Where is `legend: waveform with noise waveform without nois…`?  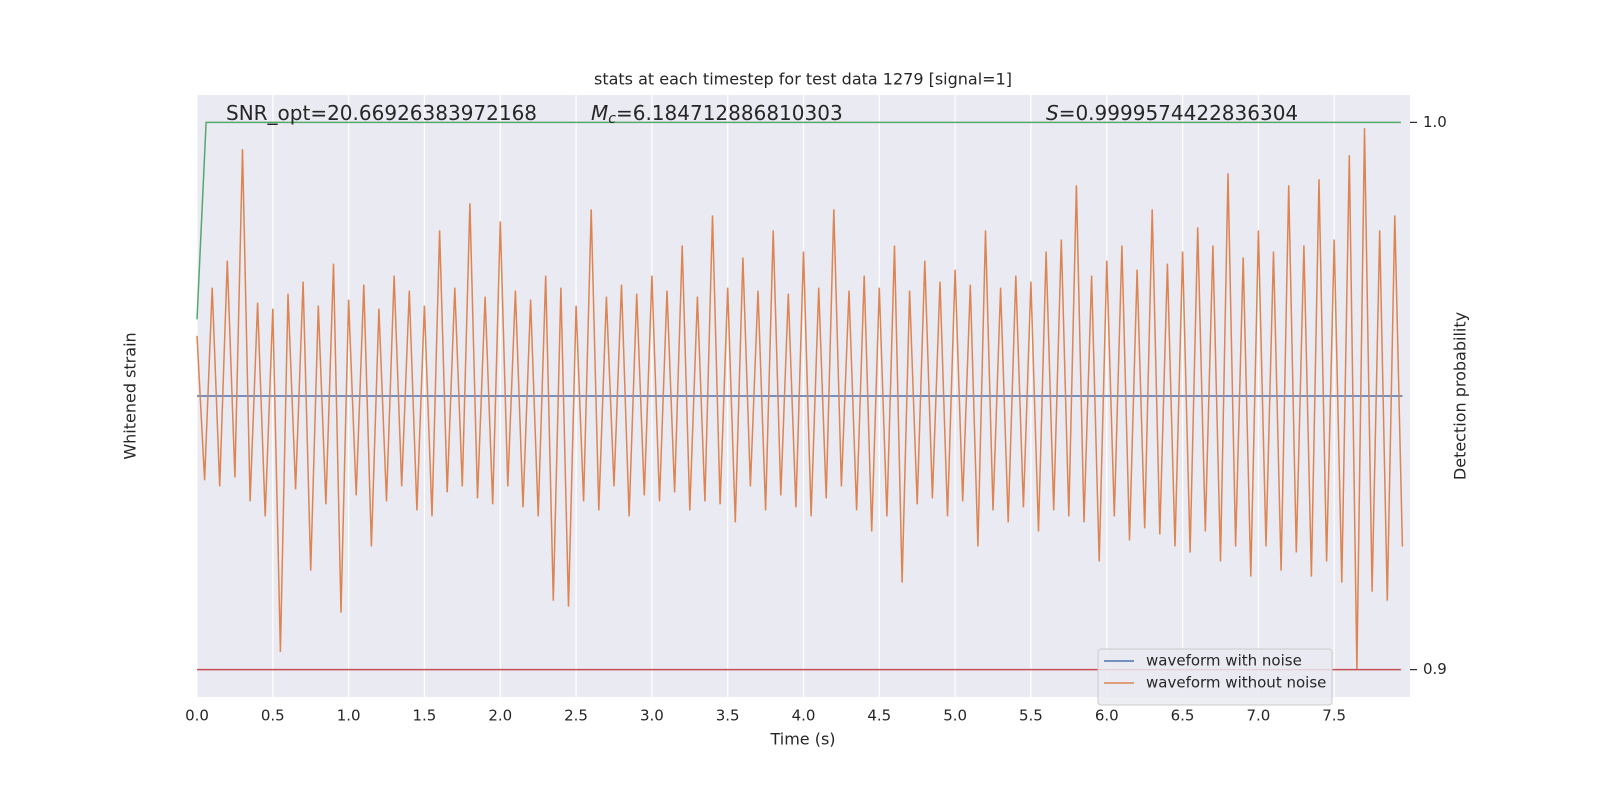 legend: waveform with noise waveform without nois… is located at coordinates (1215, 677).